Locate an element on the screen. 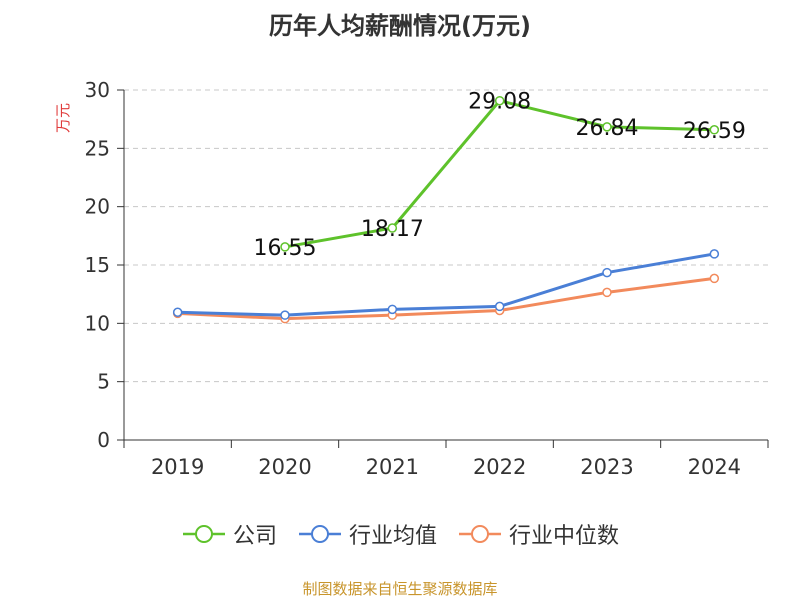 The width and height of the screenshot is (800, 600). data-label: 18.17 is located at coordinates (392, 229).